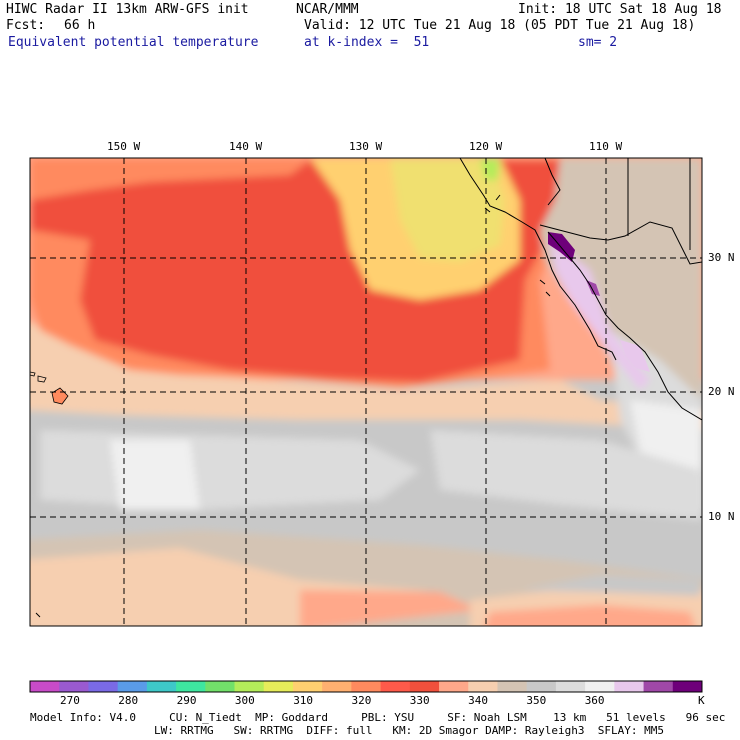 The height and width of the screenshot is (740, 740). I want to click on level-label: at k-index = 51, so click(367, 42).